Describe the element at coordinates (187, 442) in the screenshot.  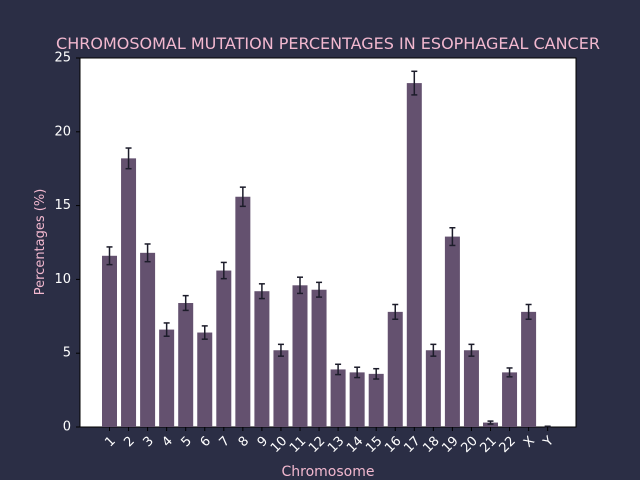
I see `x-tick-label-5: 5` at that location.